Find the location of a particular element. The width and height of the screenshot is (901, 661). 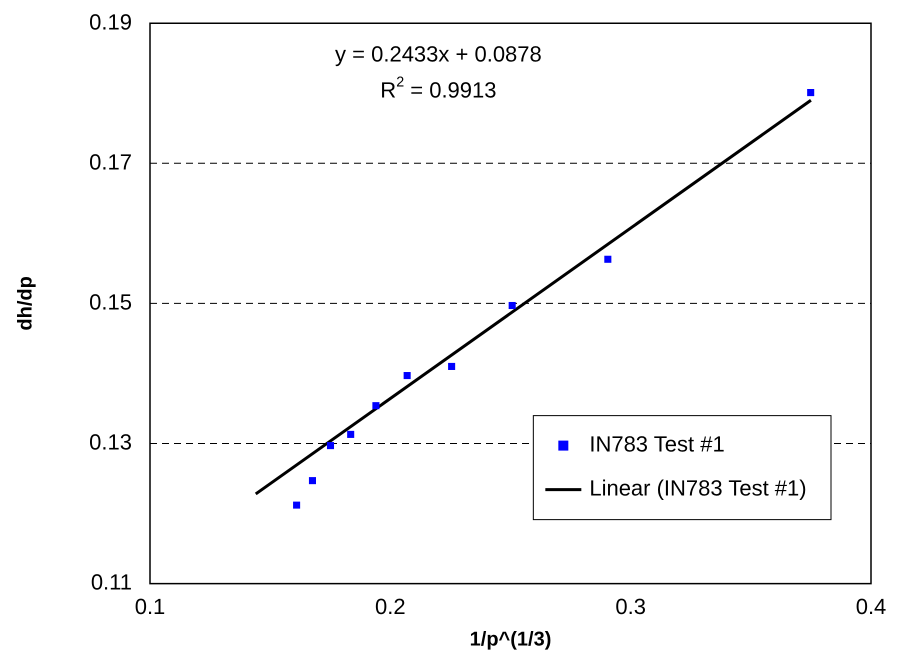

legend-label: Linear (IN783 Test #1) is located at coordinates (698, 488).